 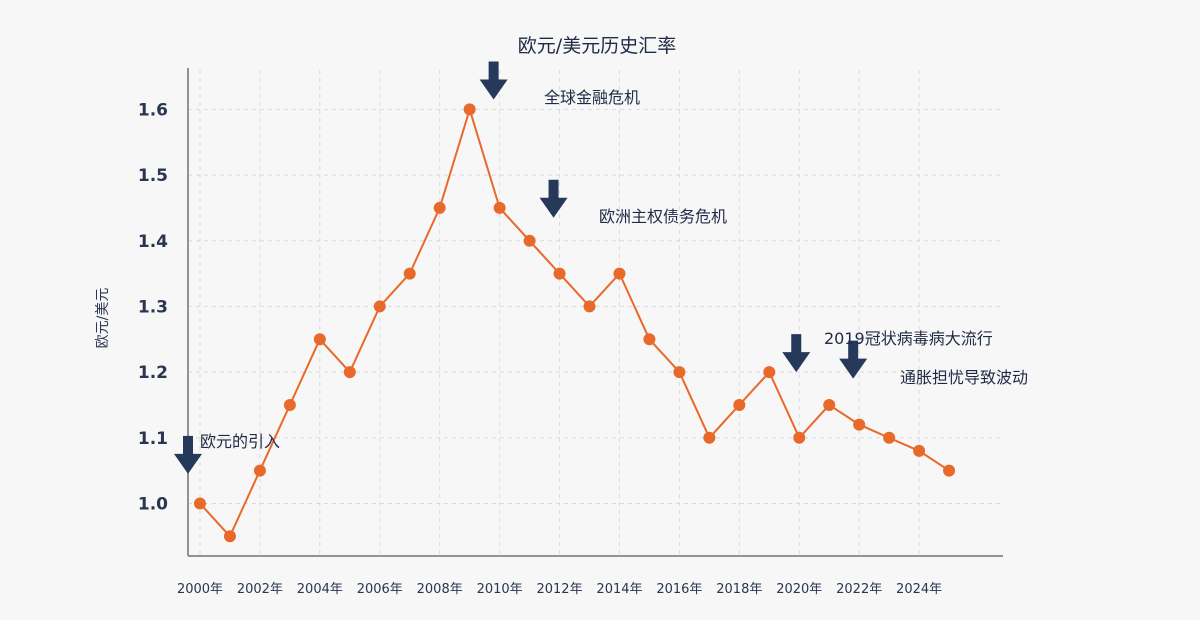 What do you see at coordinates (153, 307) in the screenshot?
I see `y-tick-label: 1.3` at bounding box center [153, 307].